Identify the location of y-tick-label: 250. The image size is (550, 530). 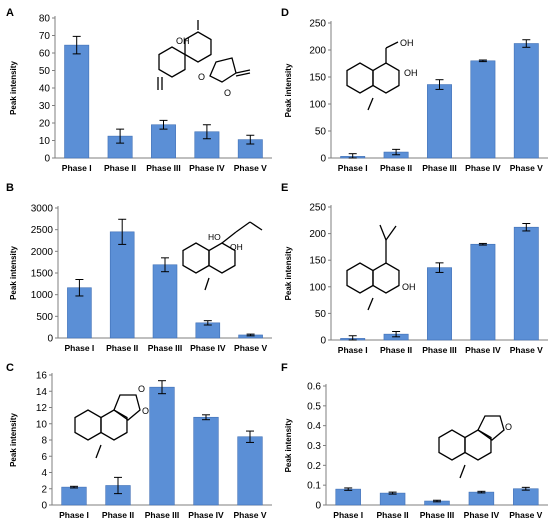
(317, 208).